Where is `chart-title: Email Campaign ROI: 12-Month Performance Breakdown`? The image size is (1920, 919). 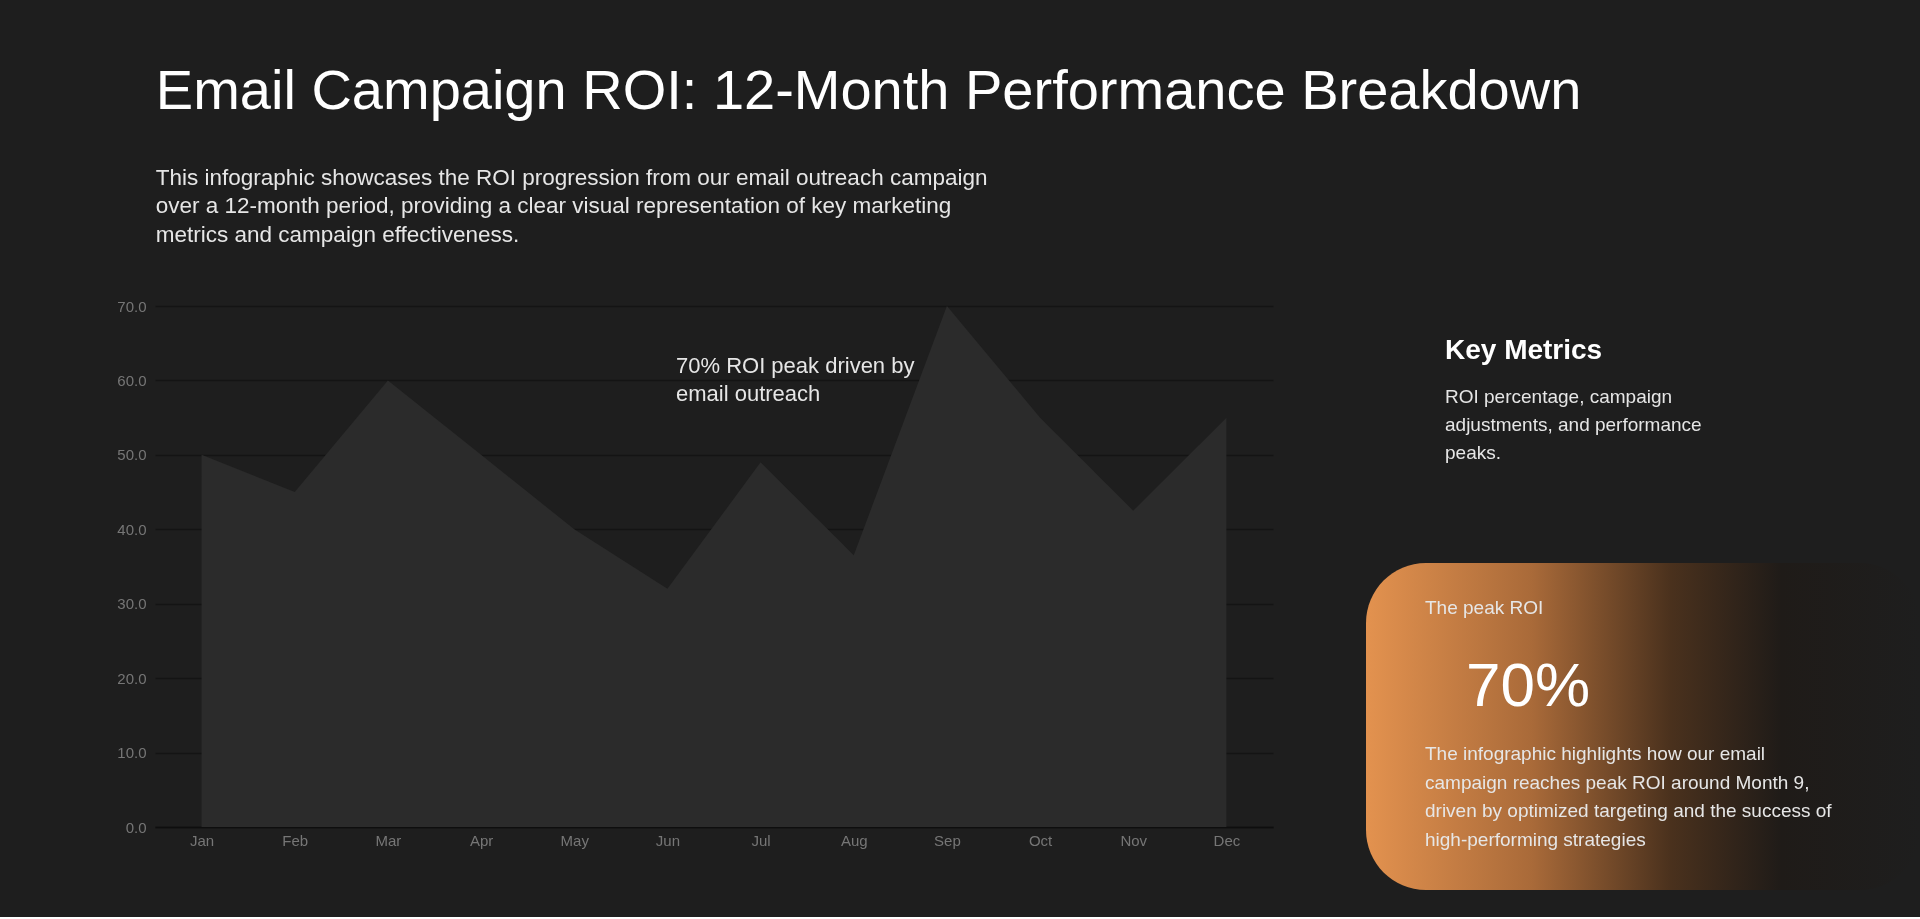 chart-title: Email Campaign ROI: 12-Month Performance Breakdown is located at coordinates (868, 89).